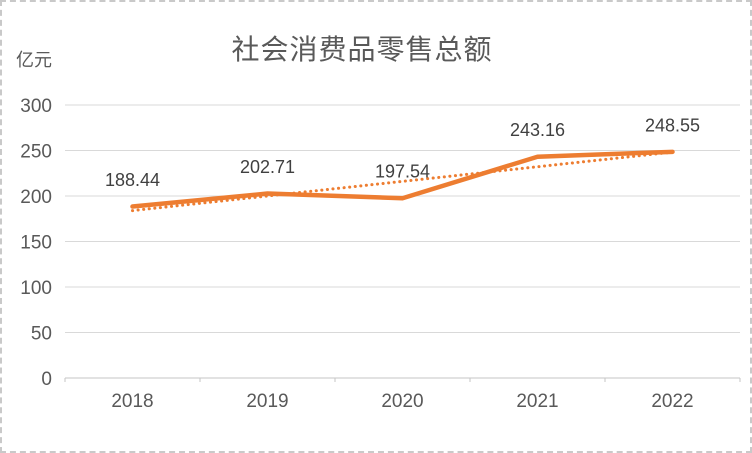 The width and height of the screenshot is (752, 453). I want to click on data-label-2019: 202.71, so click(267, 167).